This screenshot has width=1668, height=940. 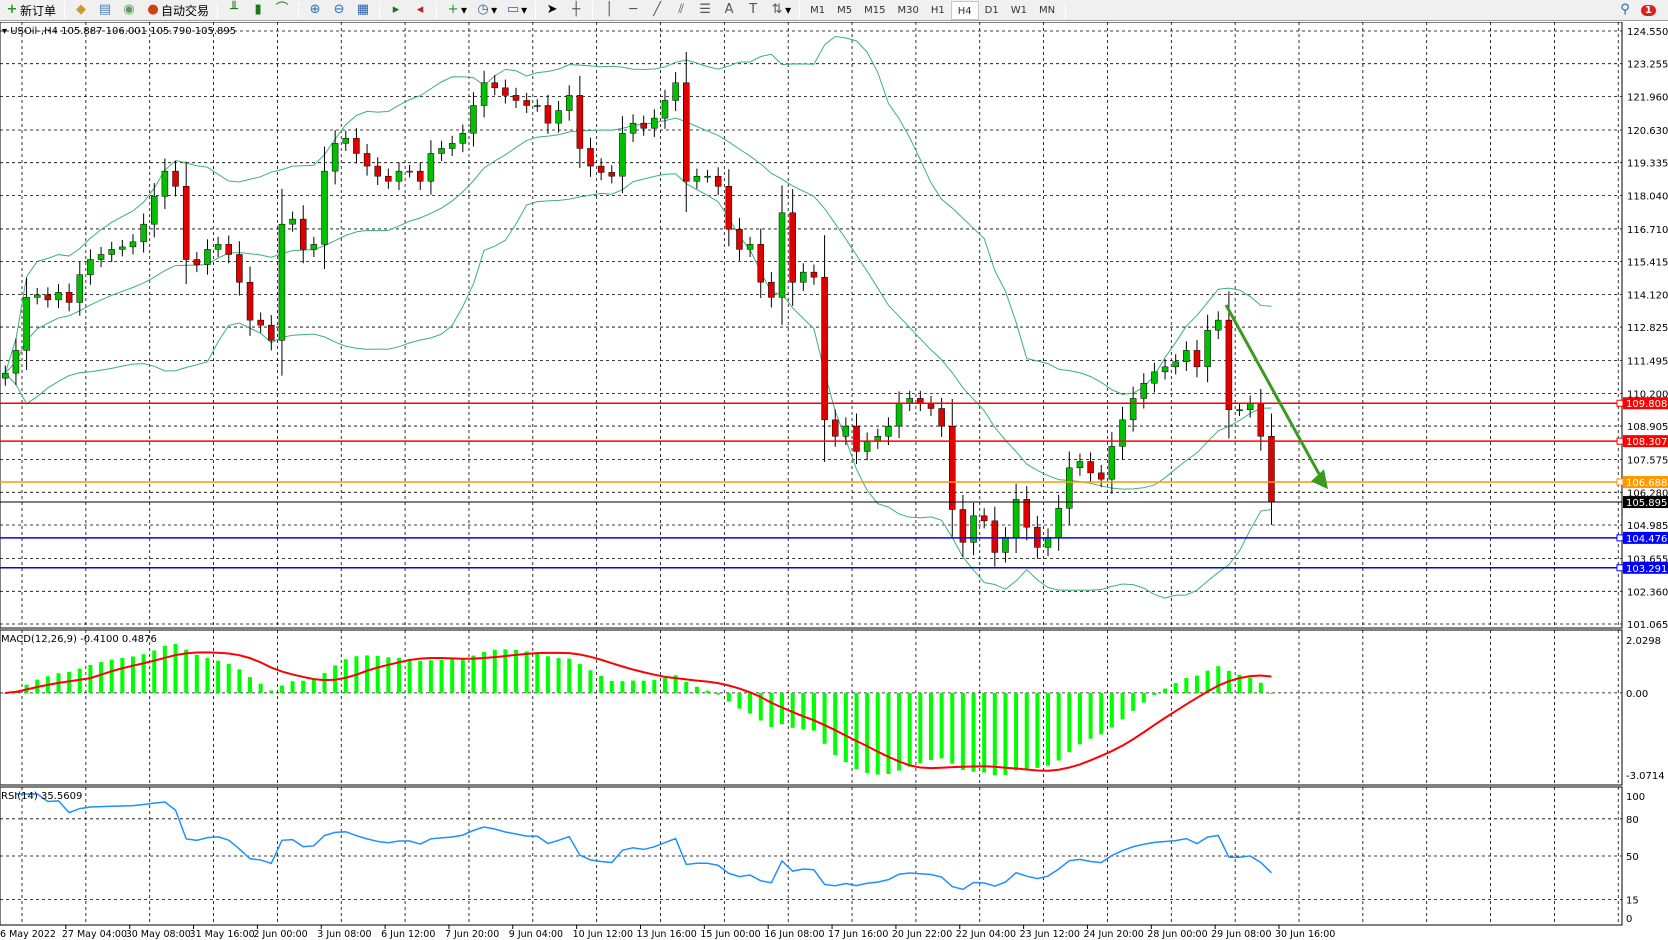 What do you see at coordinates (780, 10) in the screenshot?
I see `arrows-button: ⇅ ▾` at bounding box center [780, 10].